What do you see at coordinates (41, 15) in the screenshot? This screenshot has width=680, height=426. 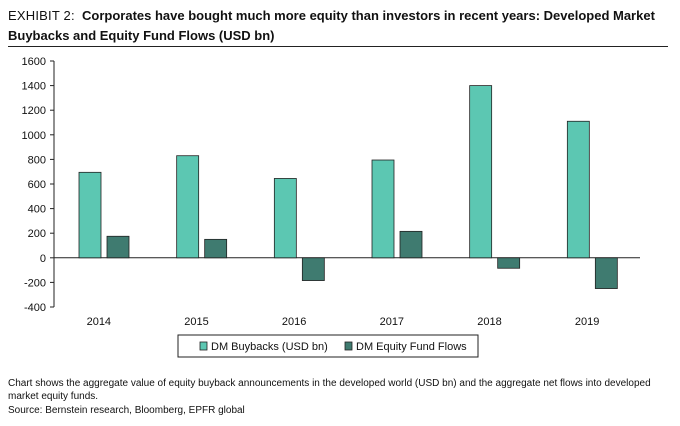 I see `exhibit-label: EXHIBIT 2:` at bounding box center [41, 15].